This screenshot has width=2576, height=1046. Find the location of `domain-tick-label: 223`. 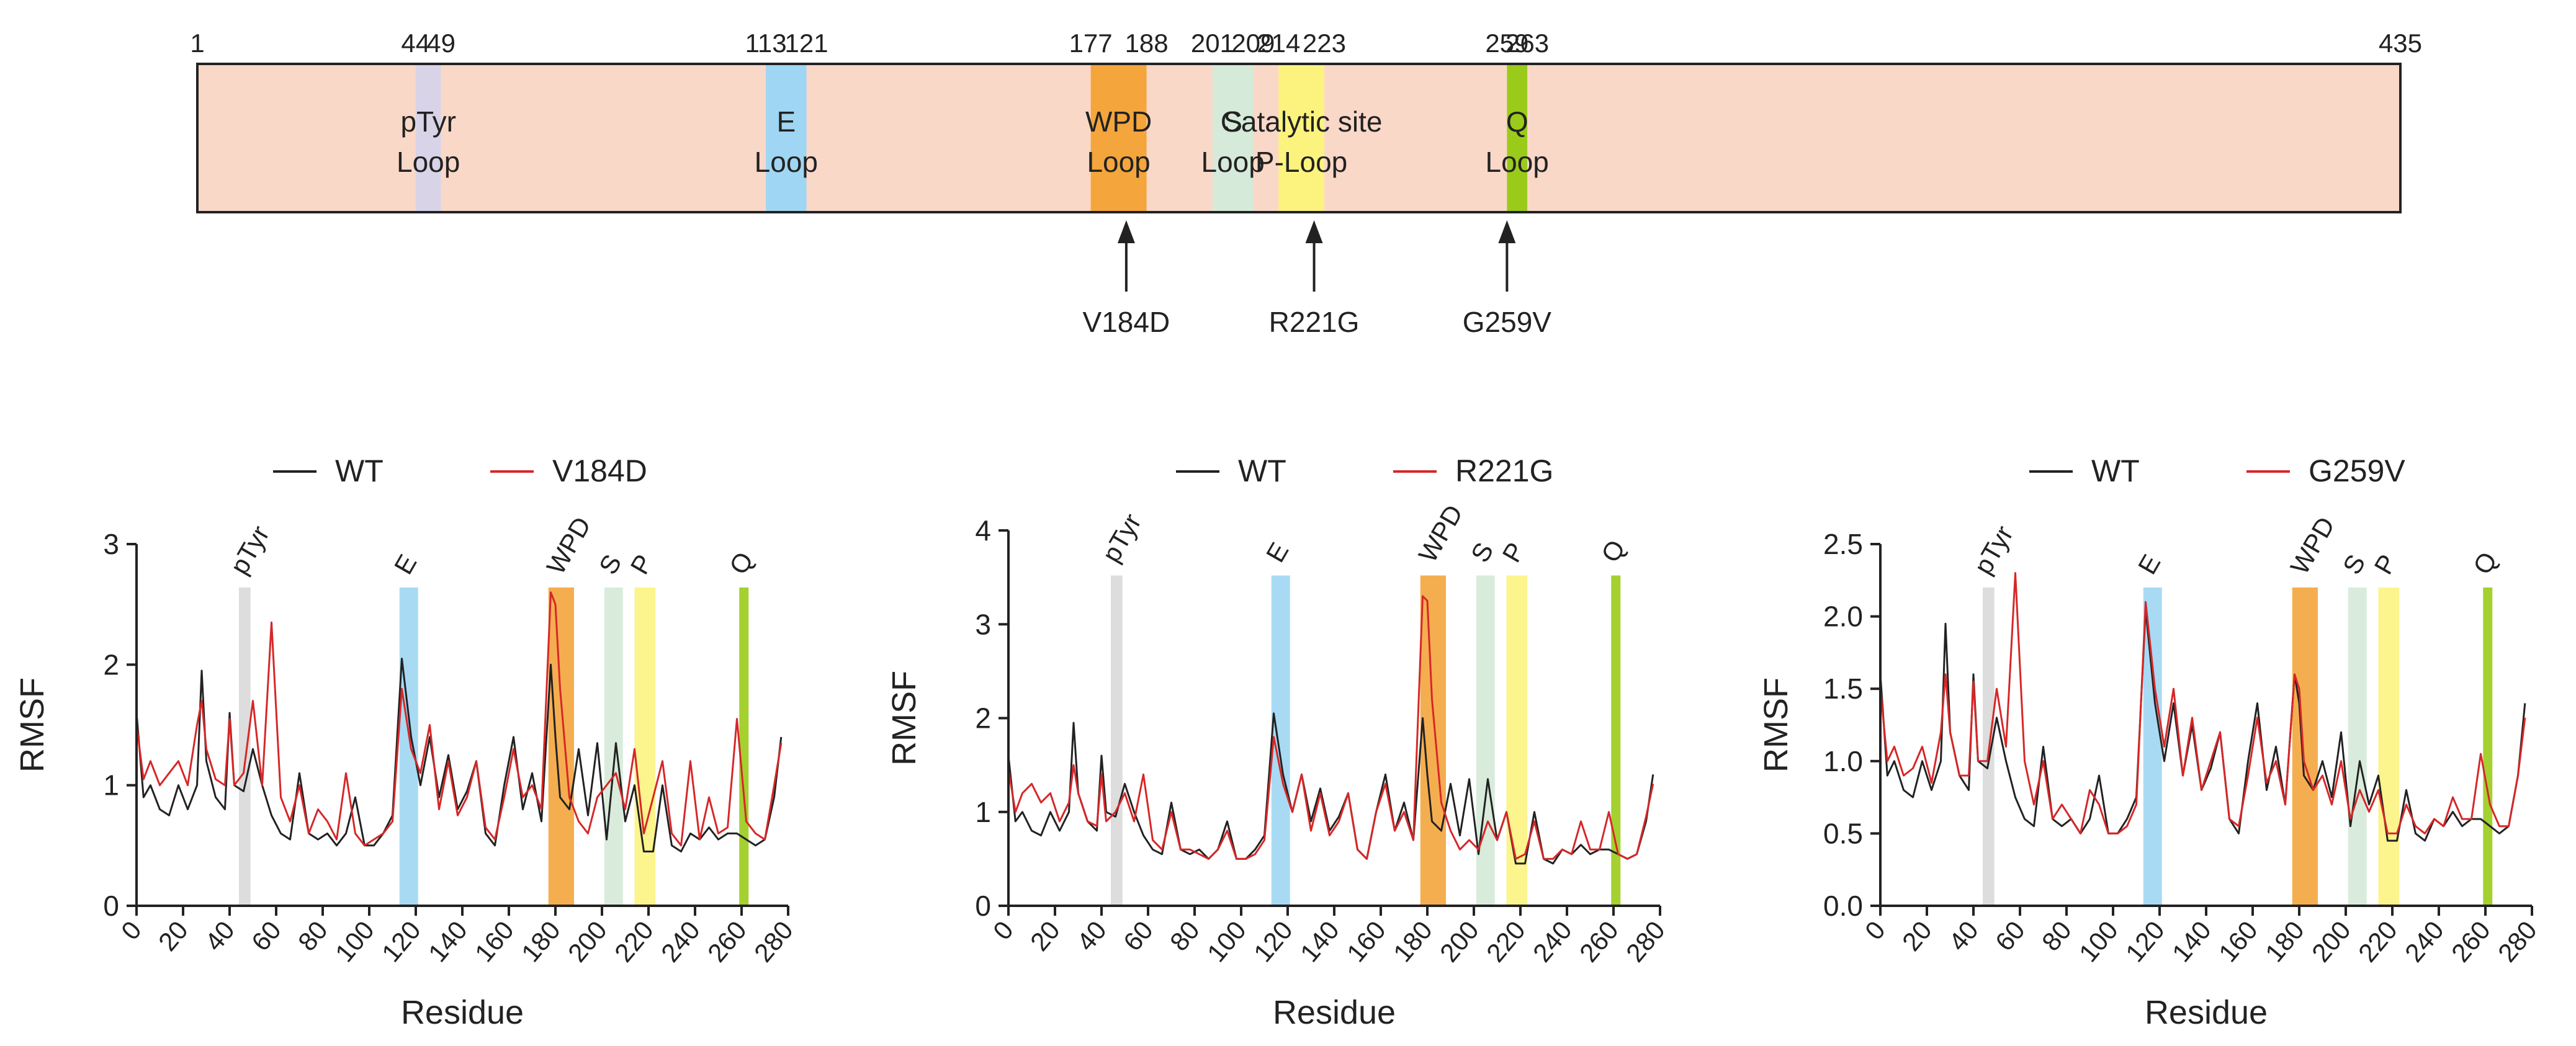

domain-tick-label: 223 is located at coordinates (1324, 43).